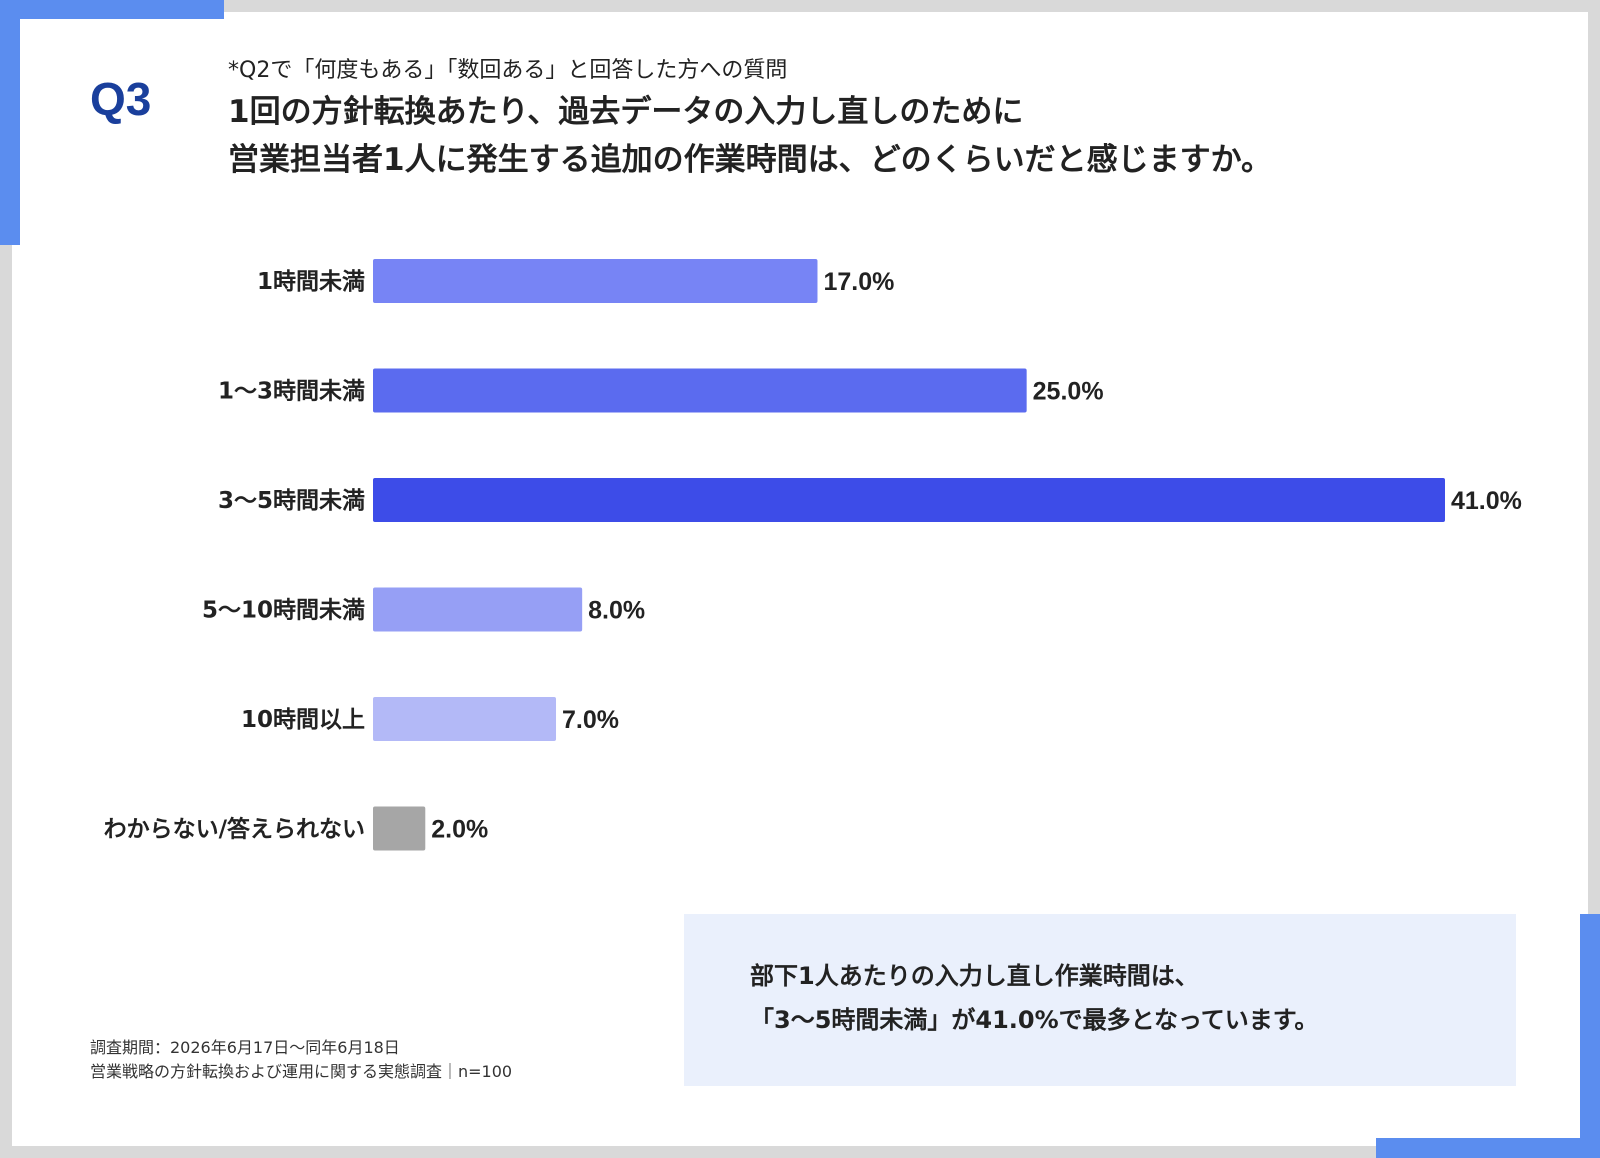 The image size is (1600, 1158). I want to click on survey-name: 営業戦略の方針転換および運用に関する実態調査｜n=100, so click(301, 1071).